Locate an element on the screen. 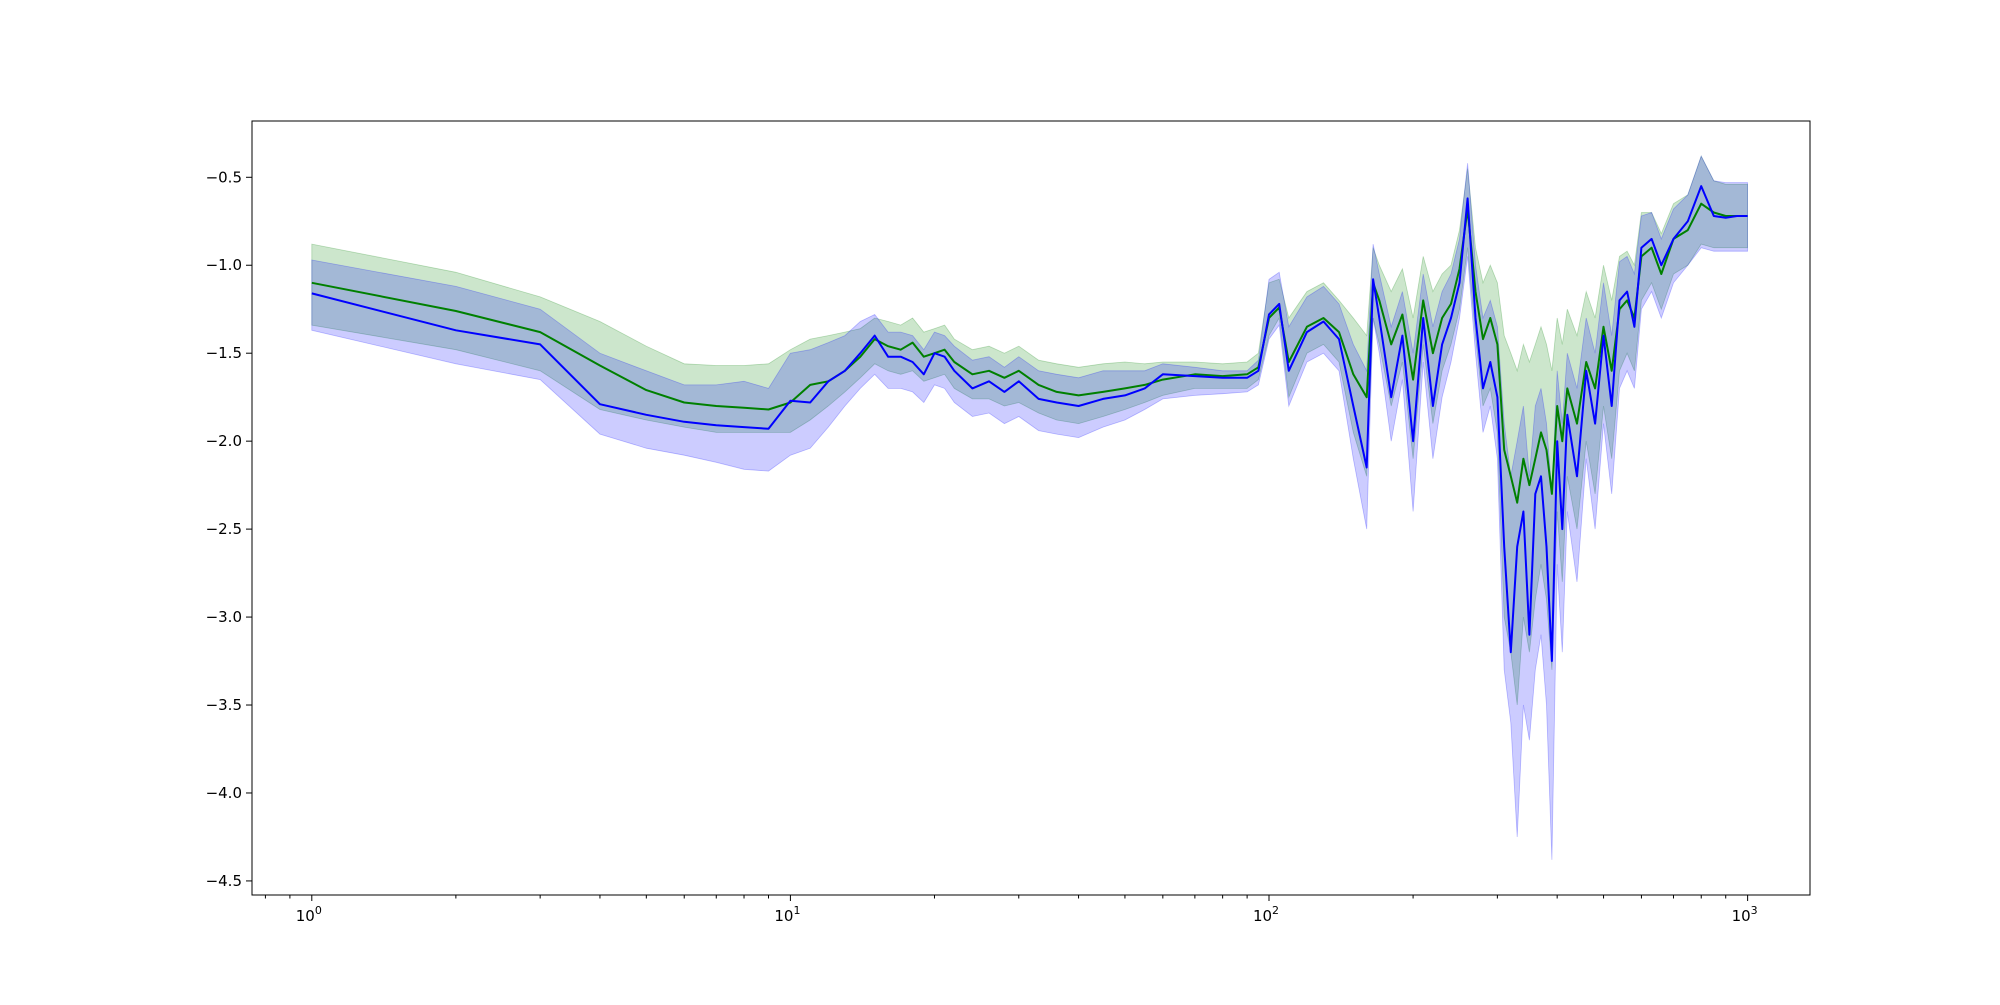  y-tick-label: −0.5 is located at coordinates (224, 177).